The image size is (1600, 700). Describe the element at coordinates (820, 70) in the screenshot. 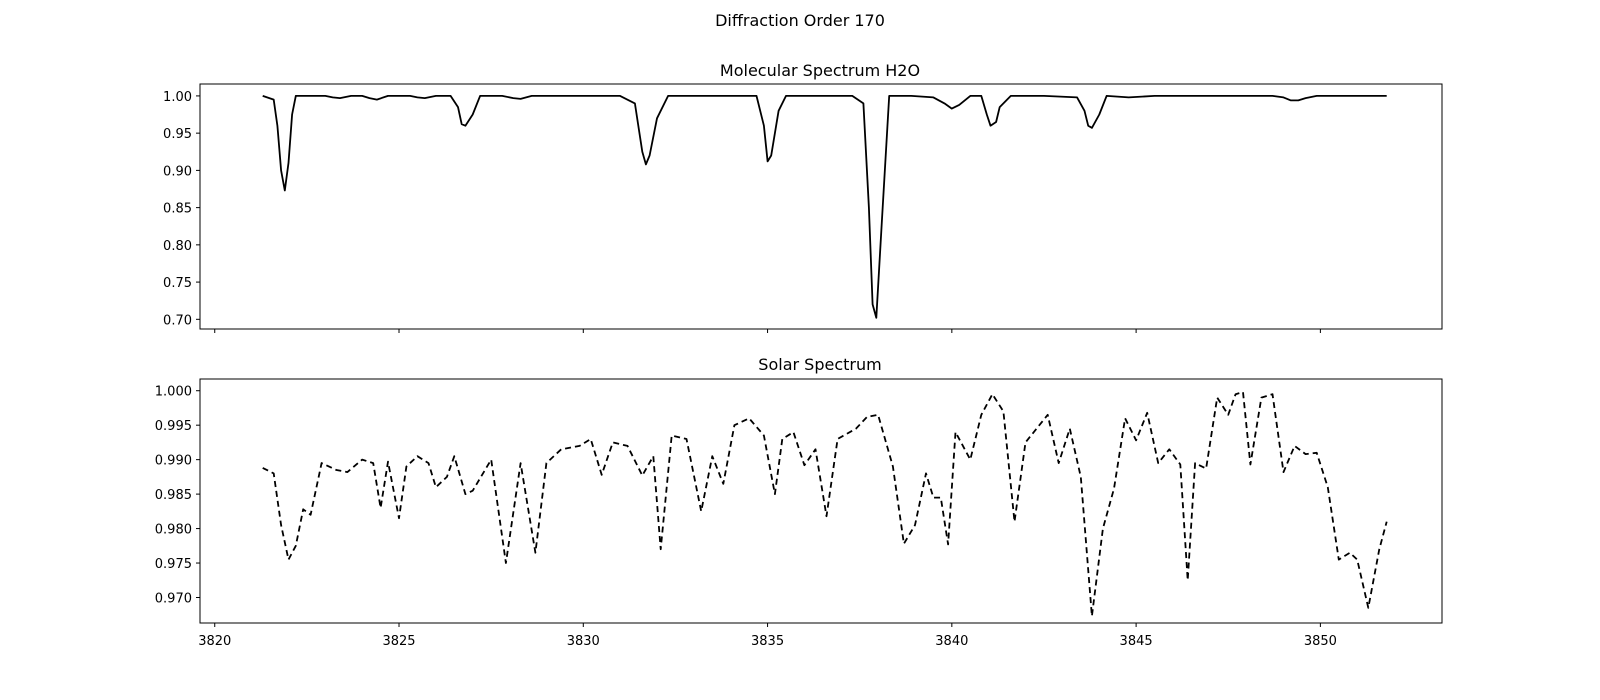

I see `molecular-spectrum-title: Molecular Spectrum H2O` at that location.